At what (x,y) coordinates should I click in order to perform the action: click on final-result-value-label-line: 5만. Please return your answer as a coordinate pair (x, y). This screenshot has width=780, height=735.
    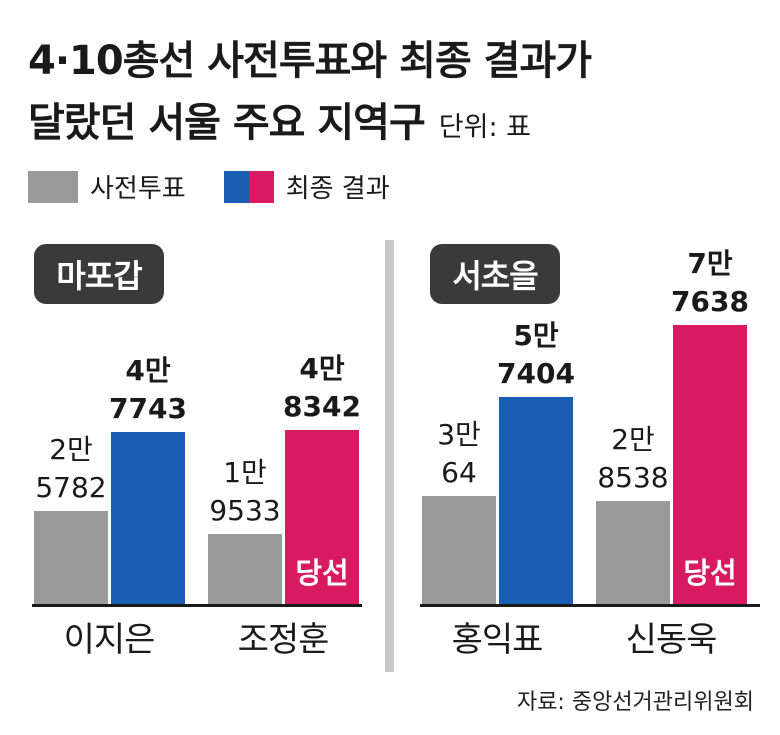
    Looking at the image, I should click on (536, 335).